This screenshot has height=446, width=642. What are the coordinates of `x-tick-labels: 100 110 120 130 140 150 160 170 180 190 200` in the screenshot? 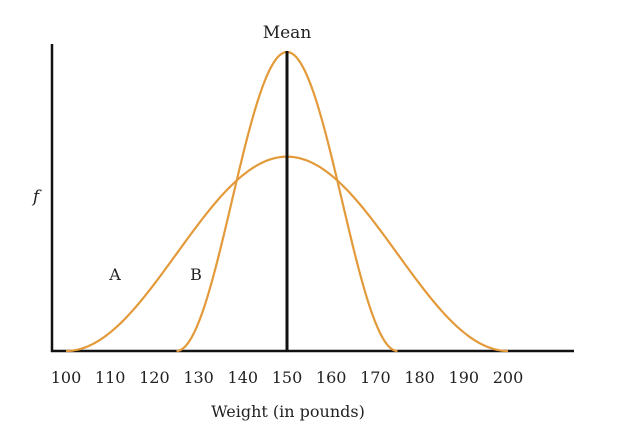 It's located at (287, 377).